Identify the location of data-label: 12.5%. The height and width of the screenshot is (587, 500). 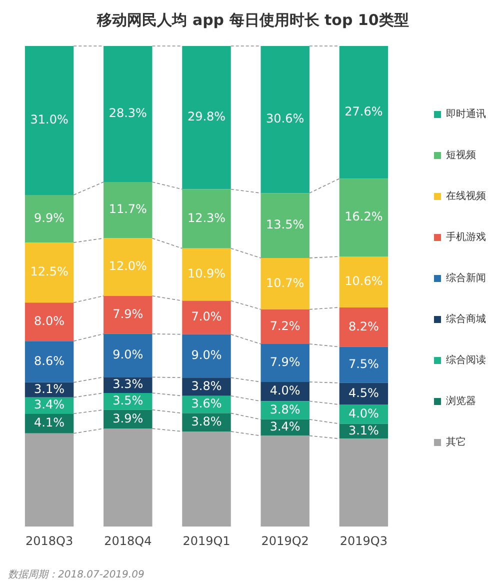
(49, 271).